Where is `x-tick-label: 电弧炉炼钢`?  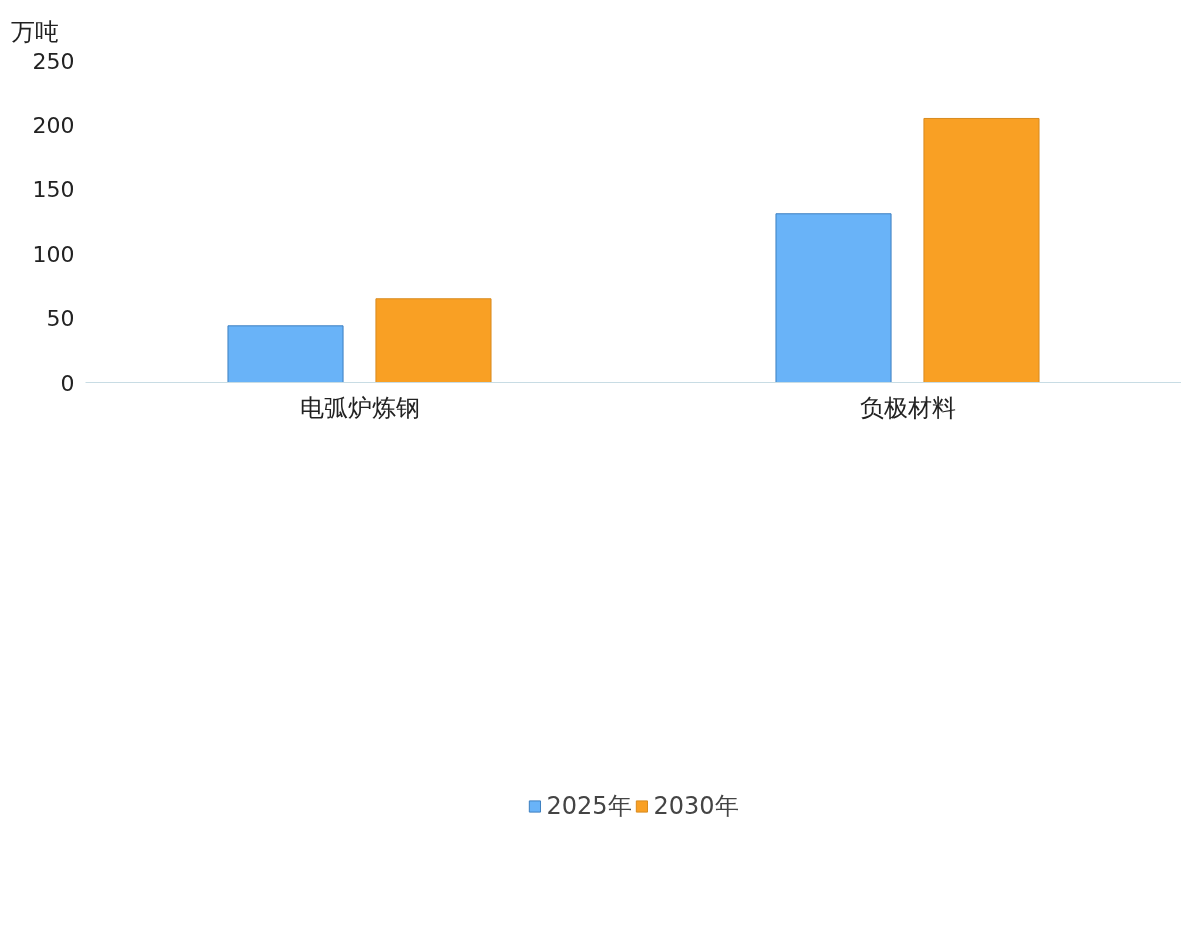 x-tick-label: 电弧炉炼钢 is located at coordinates (359, 407).